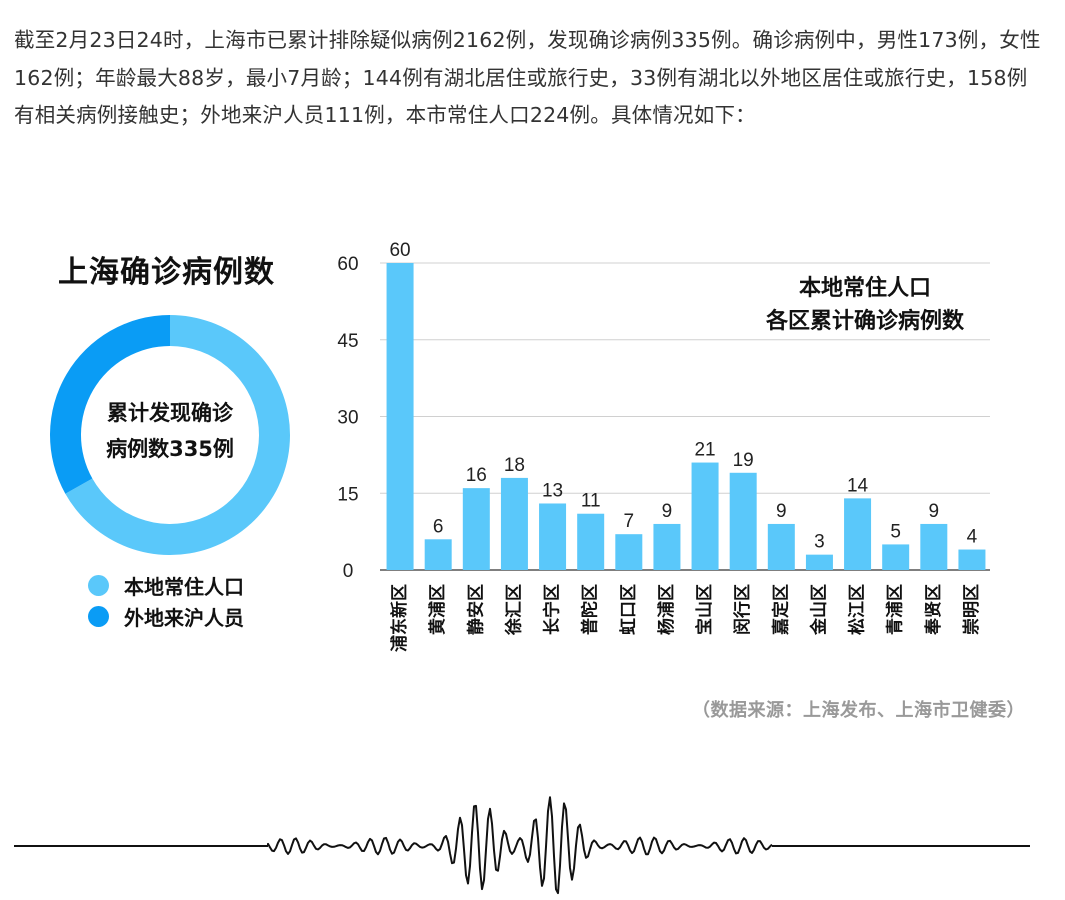 The height and width of the screenshot is (900, 1065). What do you see at coordinates (347, 341) in the screenshot?
I see `y-tick-label: 45` at bounding box center [347, 341].